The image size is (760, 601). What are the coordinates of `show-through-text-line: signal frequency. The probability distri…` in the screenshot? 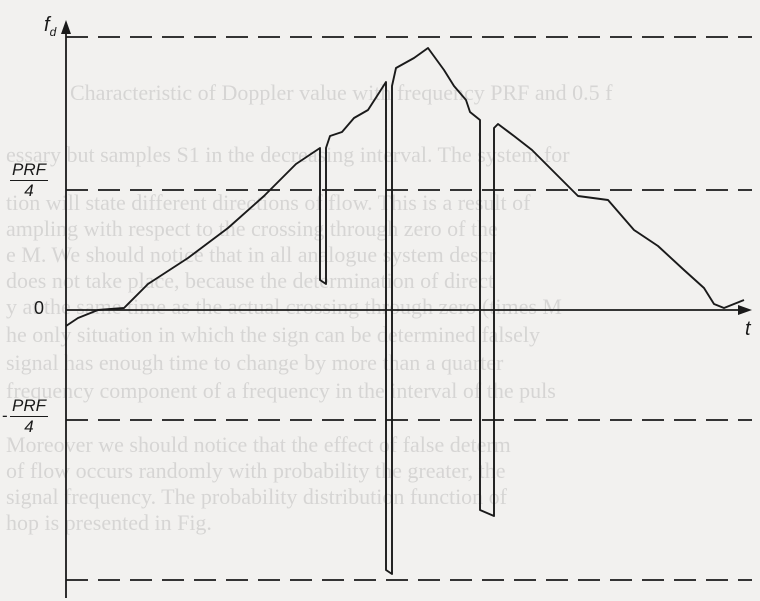 It's located at (257, 496).